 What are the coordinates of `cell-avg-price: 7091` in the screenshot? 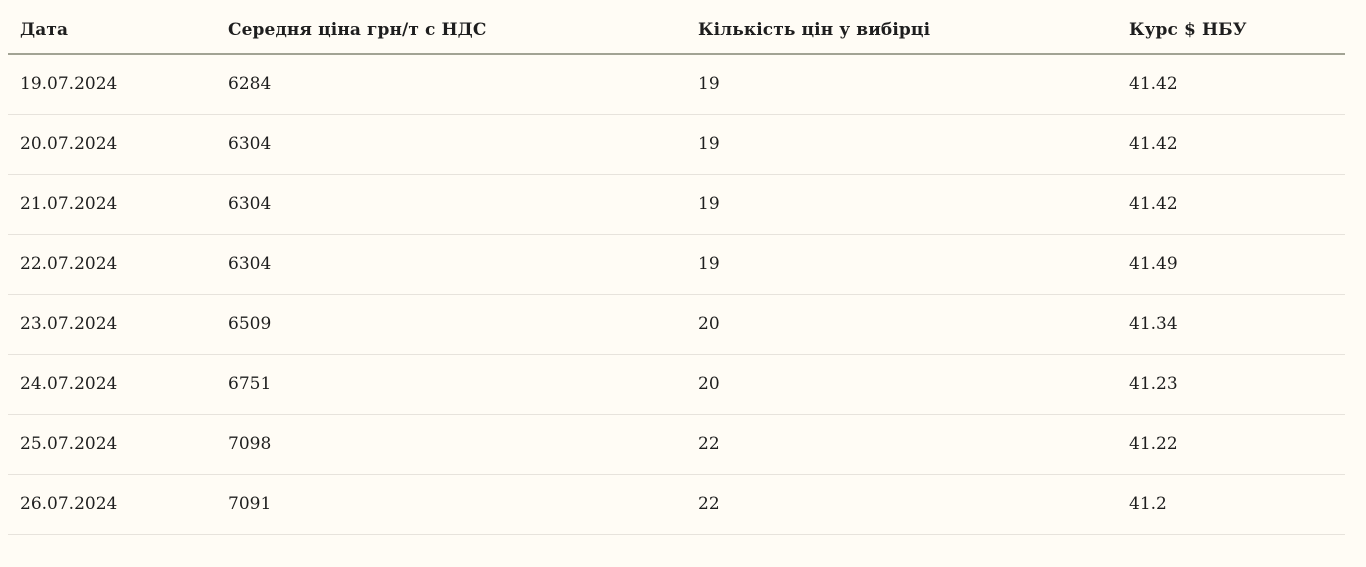 It's located at (451, 504).